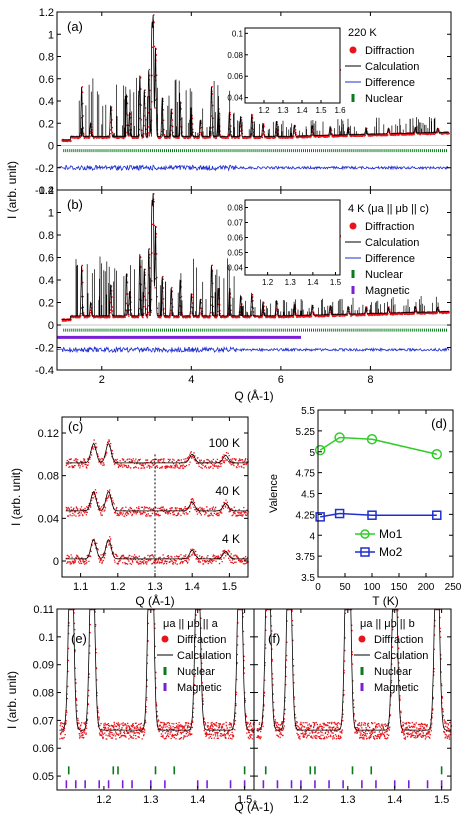 Image resolution: width=465 pixels, height=819 pixels. I want to click on y-tick-label: 3.5, so click(308, 578).